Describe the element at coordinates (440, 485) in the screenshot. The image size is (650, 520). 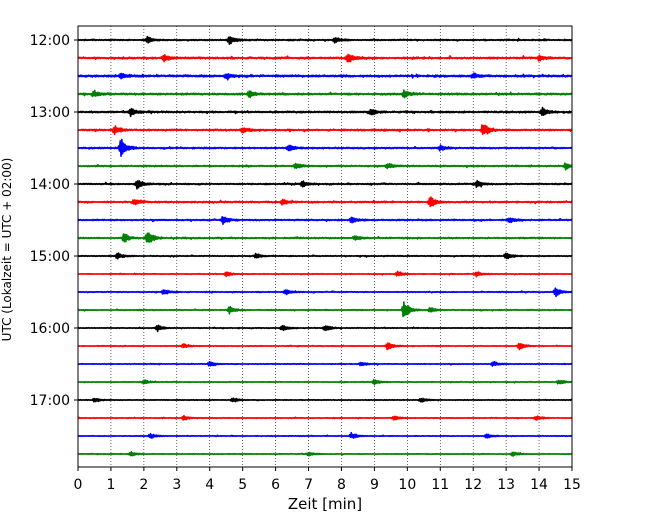
I see `x-tick-label: 11` at that location.